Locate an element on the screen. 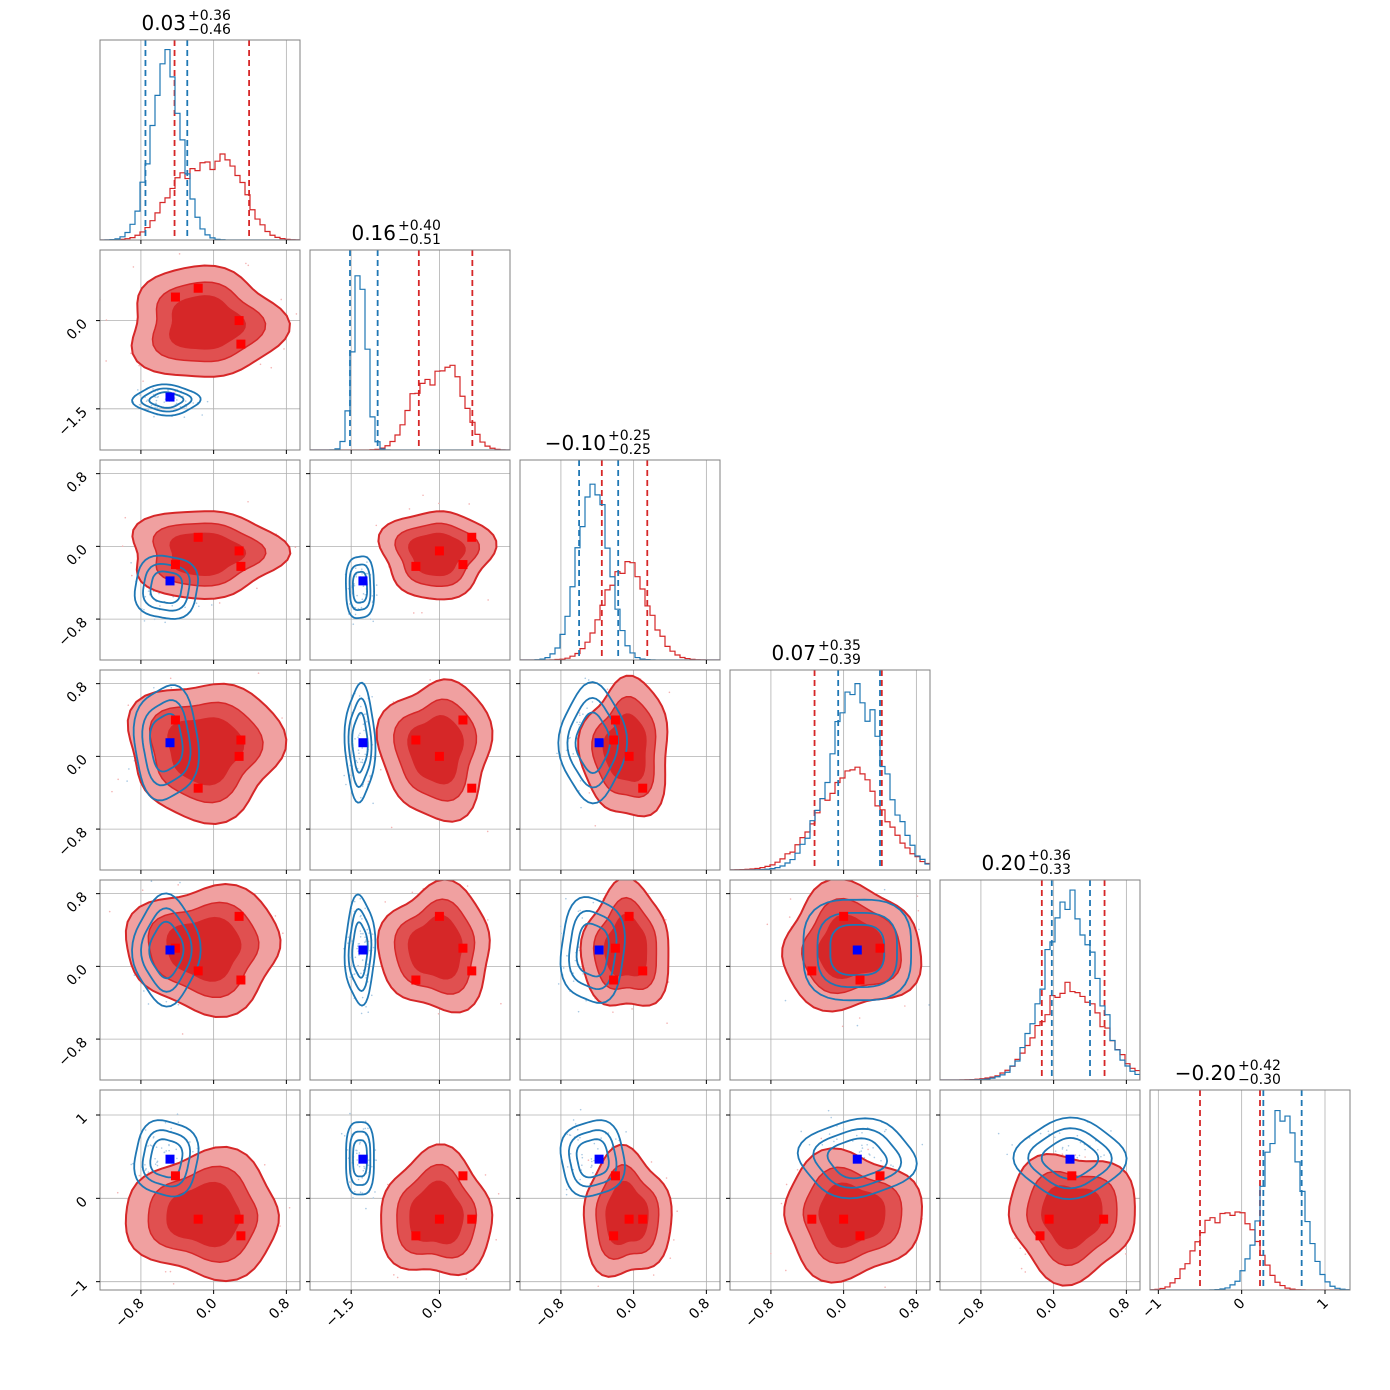 Image resolution: width=1390 pixels, height=1390 pixels. panel-5-3: −0.8 0.0 0.8 is located at coordinates (828, 1210).